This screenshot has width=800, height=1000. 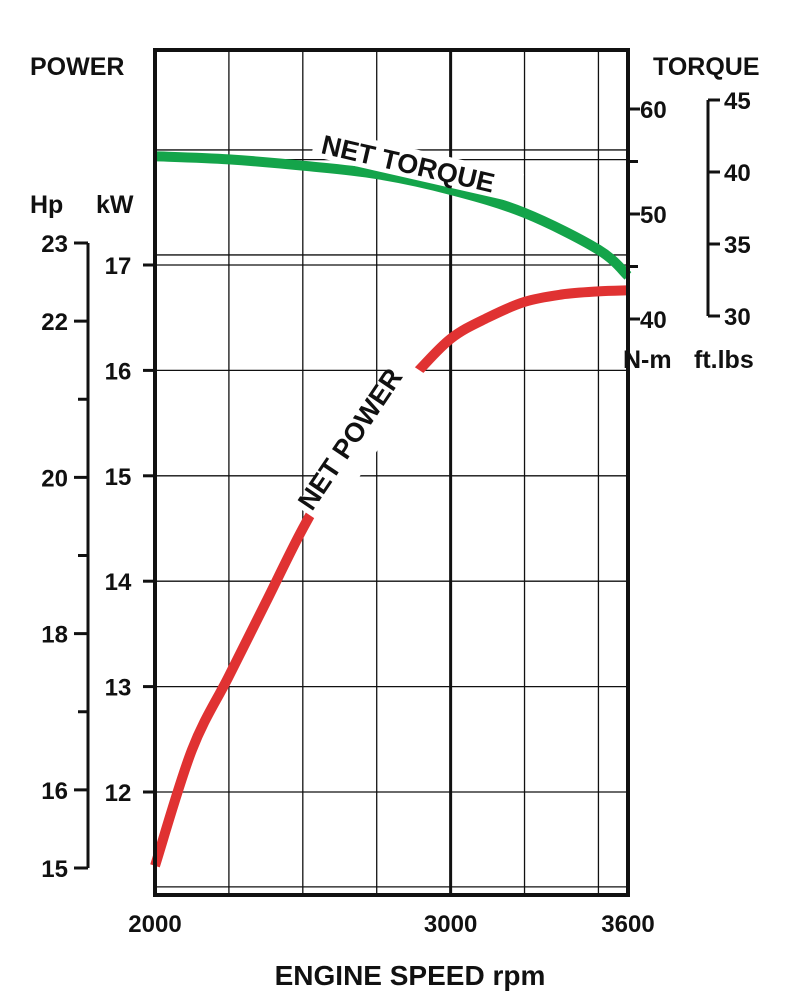 What do you see at coordinates (118, 266) in the screenshot?
I see `kw-tick-label: 17` at bounding box center [118, 266].